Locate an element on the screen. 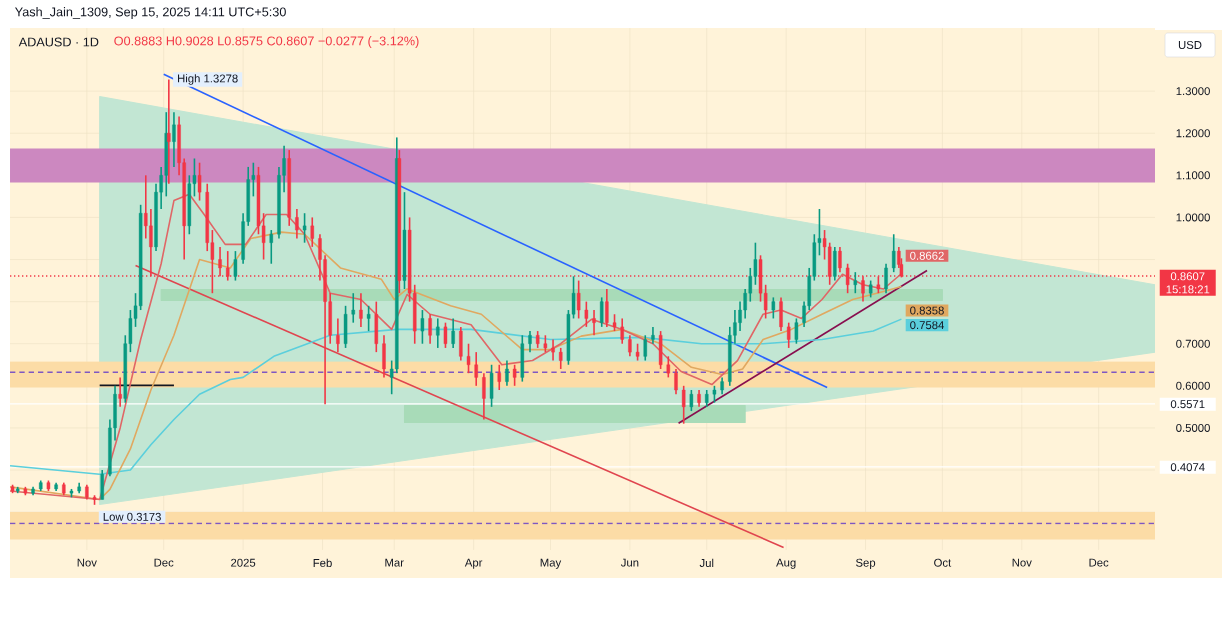 The height and width of the screenshot is (638, 1232). y-tick-label: 0.5000 is located at coordinates (1193, 427).